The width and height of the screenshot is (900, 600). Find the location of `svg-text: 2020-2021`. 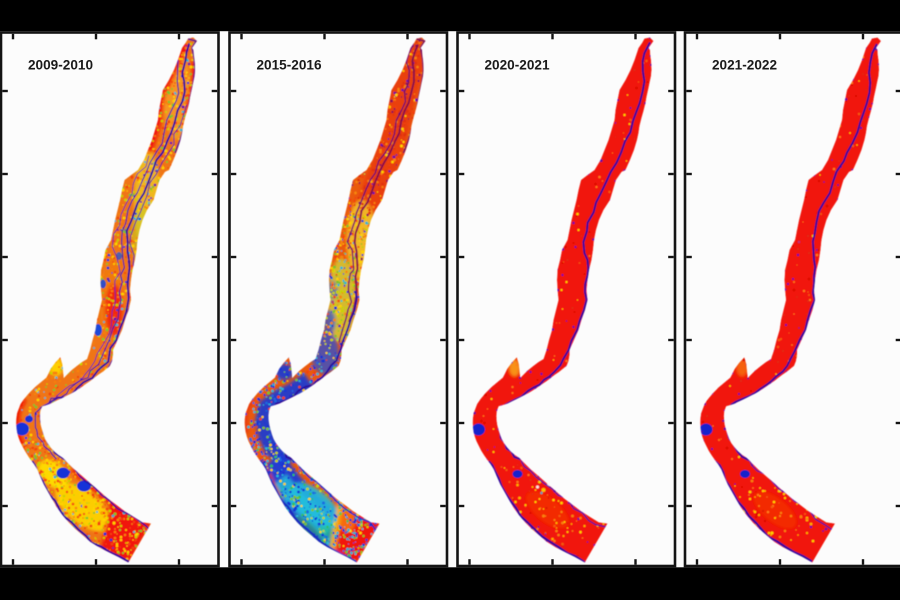

svg-text: 2020-2021 is located at coordinates (517, 65).